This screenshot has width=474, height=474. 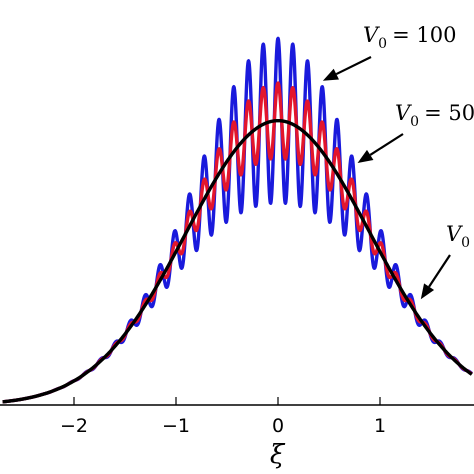 What do you see at coordinates (409, 37) in the screenshot?
I see `annotation-label: V0 = 100` at bounding box center [409, 37].